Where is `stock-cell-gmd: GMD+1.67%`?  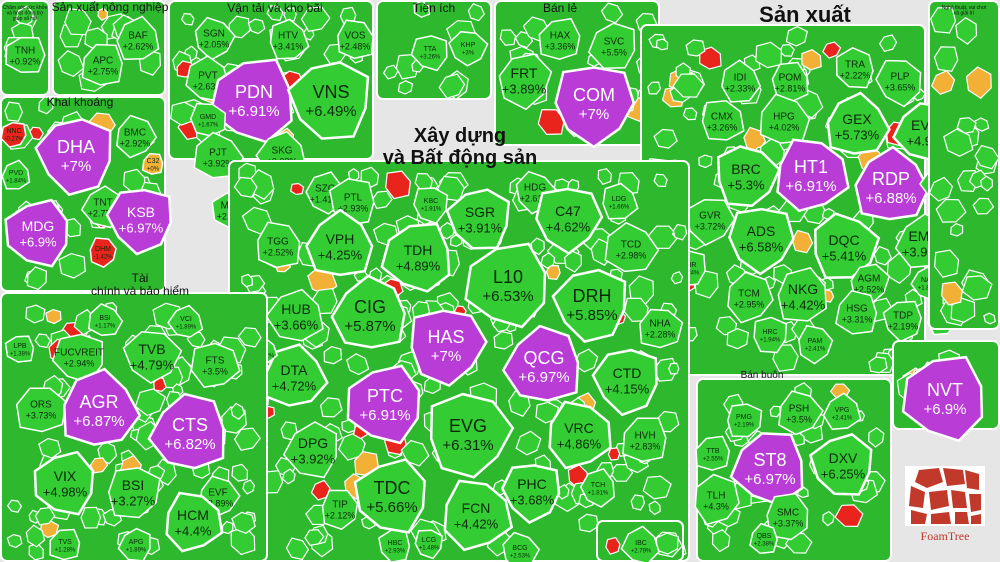 stock-cell-gmd: GMD+1.67% is located at coordinates (208, 119).